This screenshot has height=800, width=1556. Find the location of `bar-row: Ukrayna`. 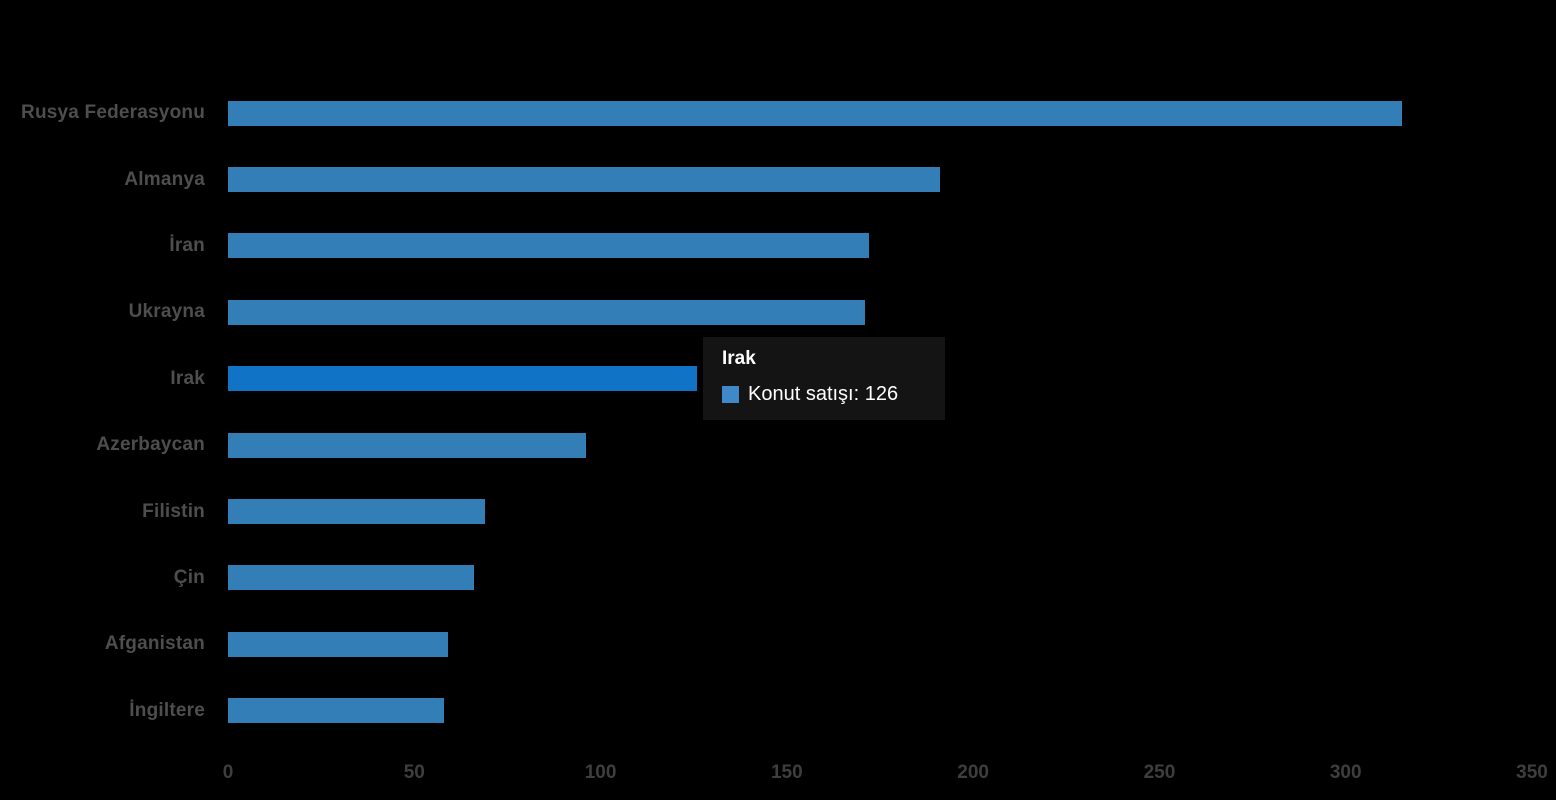

bar-row: Ukrayna is located at coordinates (778, 312).